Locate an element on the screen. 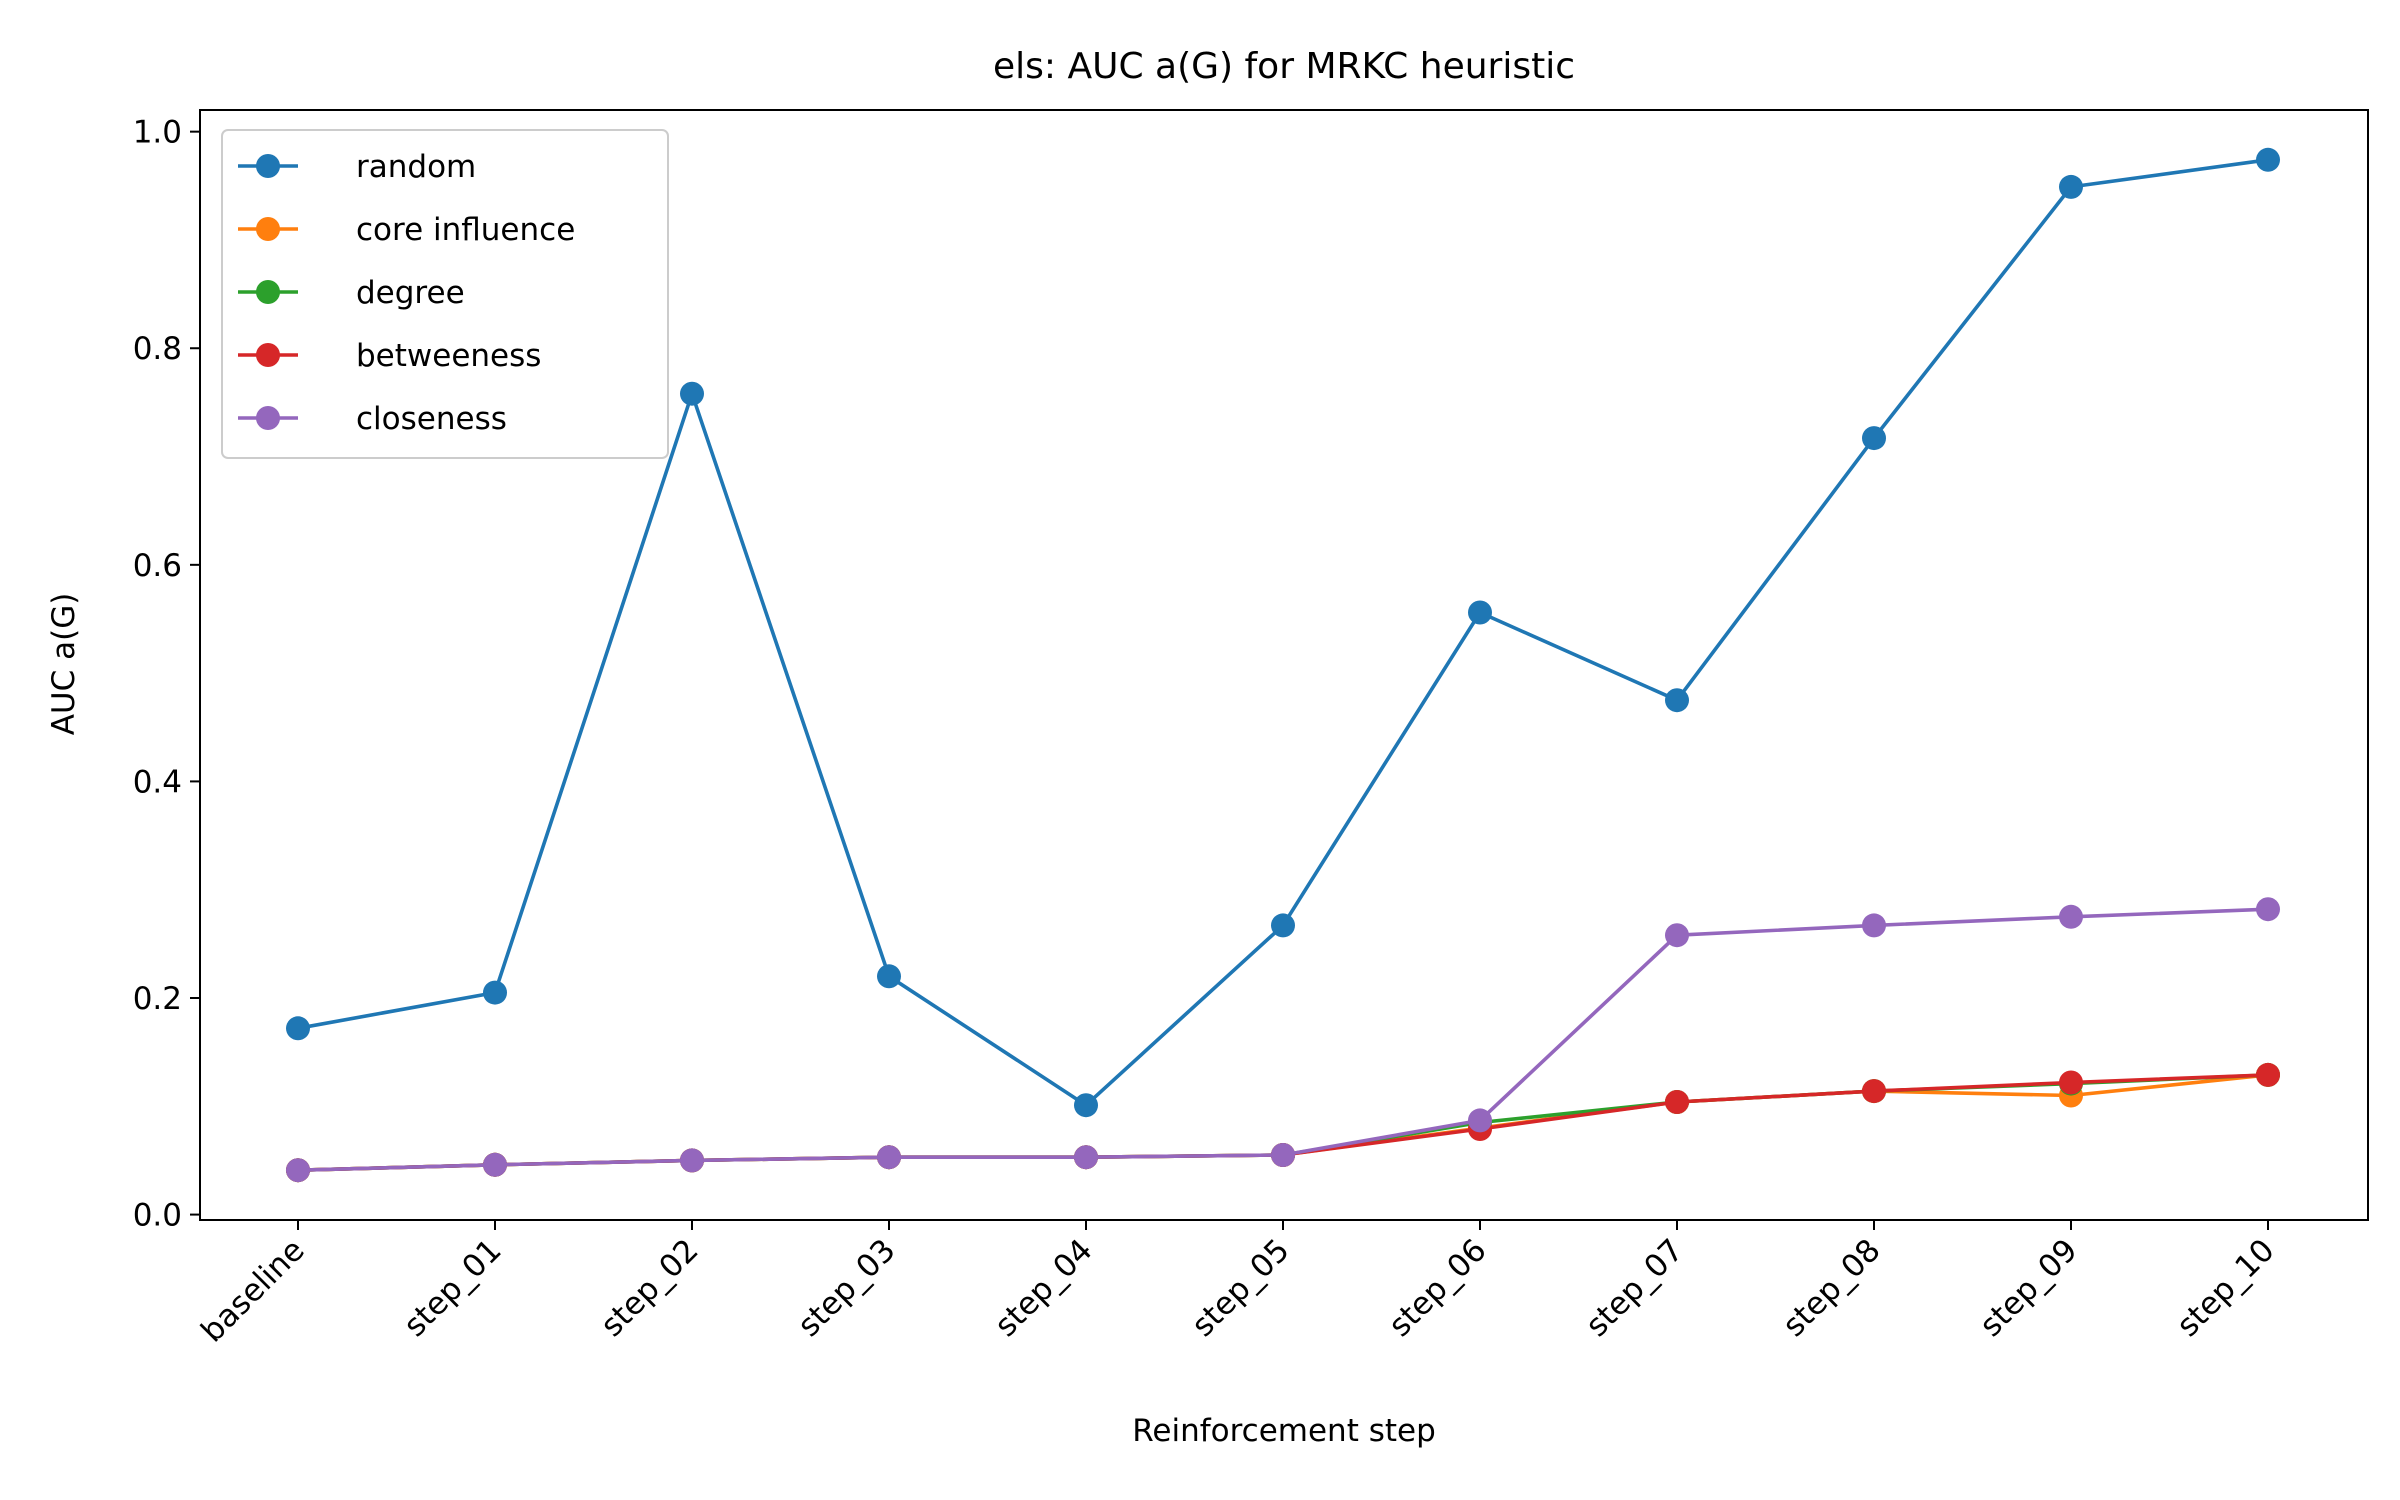 The image size is (2400, 1500). legend-item: degree is located at coordinates (351, 293).